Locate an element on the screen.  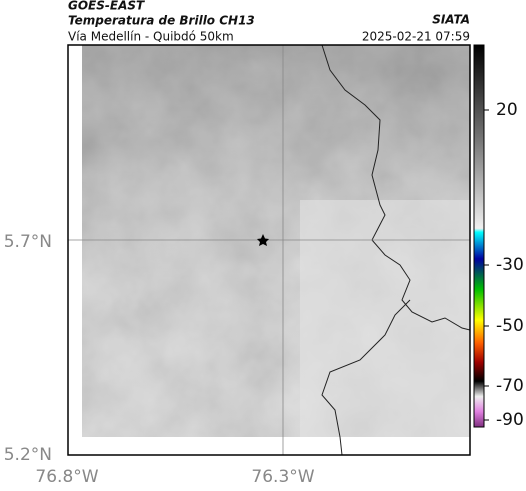
colorbar-scale is located at coordinates (479, 236).